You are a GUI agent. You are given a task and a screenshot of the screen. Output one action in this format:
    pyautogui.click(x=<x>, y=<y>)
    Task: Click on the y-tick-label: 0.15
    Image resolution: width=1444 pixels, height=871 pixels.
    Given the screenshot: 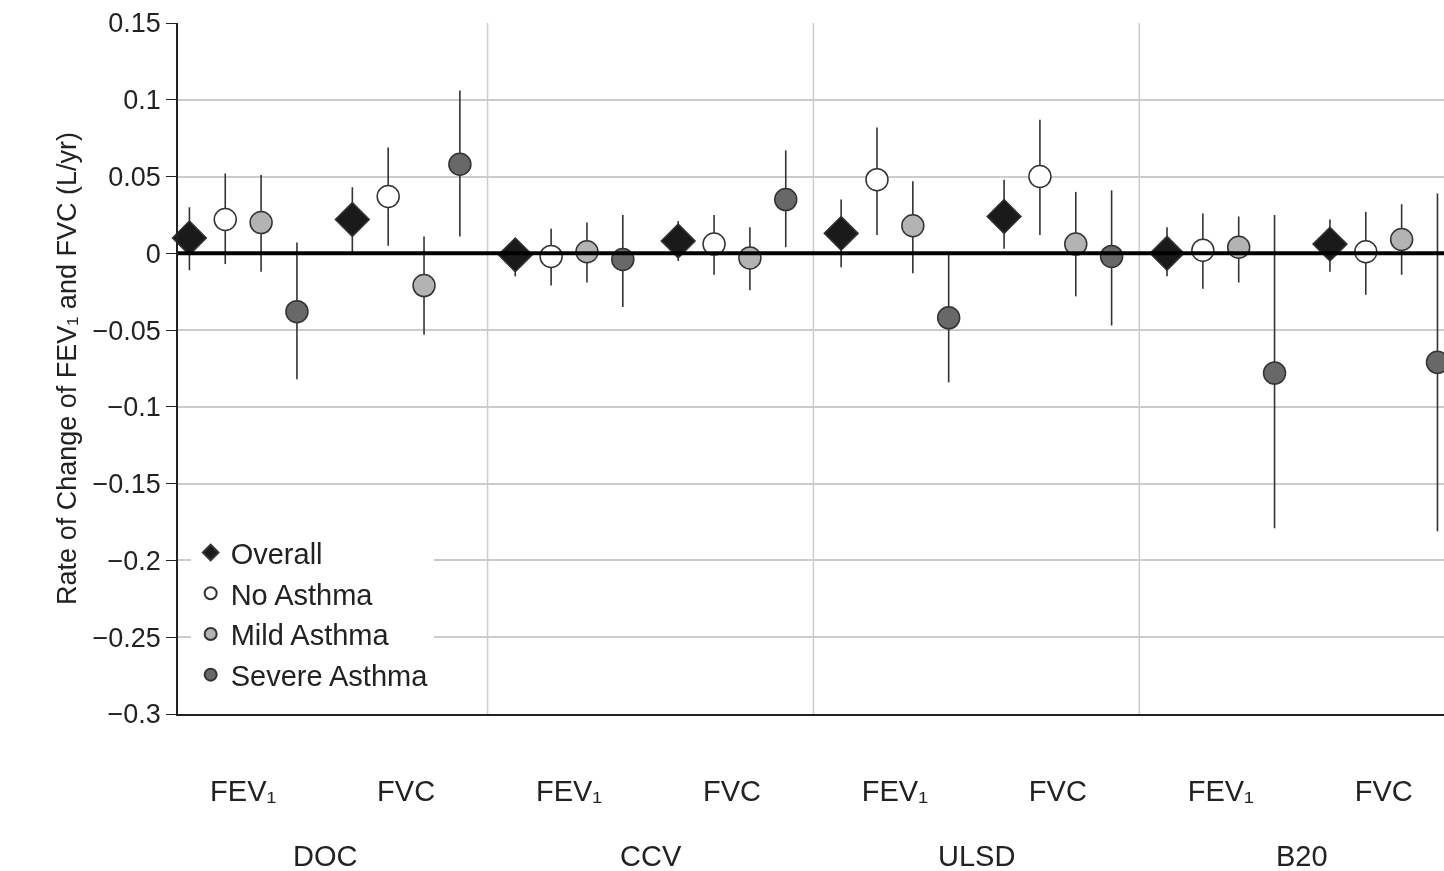 What is the action you would take?
    pyautogui.click(x=134, y=23)
    